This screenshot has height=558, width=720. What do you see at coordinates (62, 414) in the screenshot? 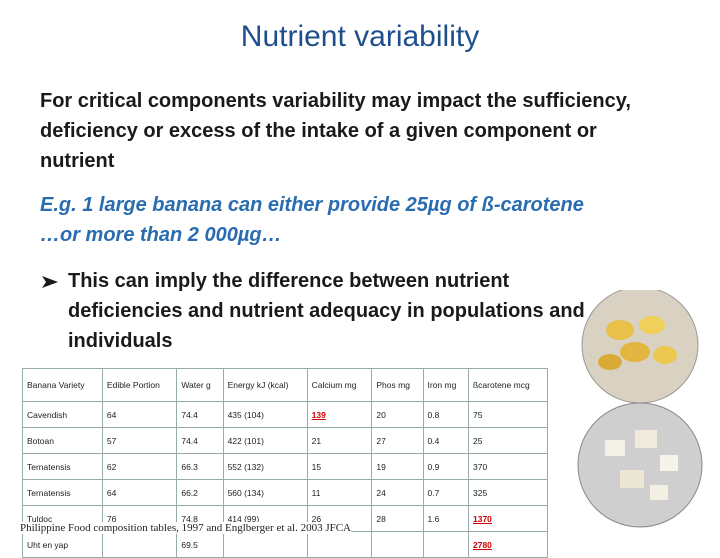
I see `table-cell: Cavendish` at bounding box center [62, 414].